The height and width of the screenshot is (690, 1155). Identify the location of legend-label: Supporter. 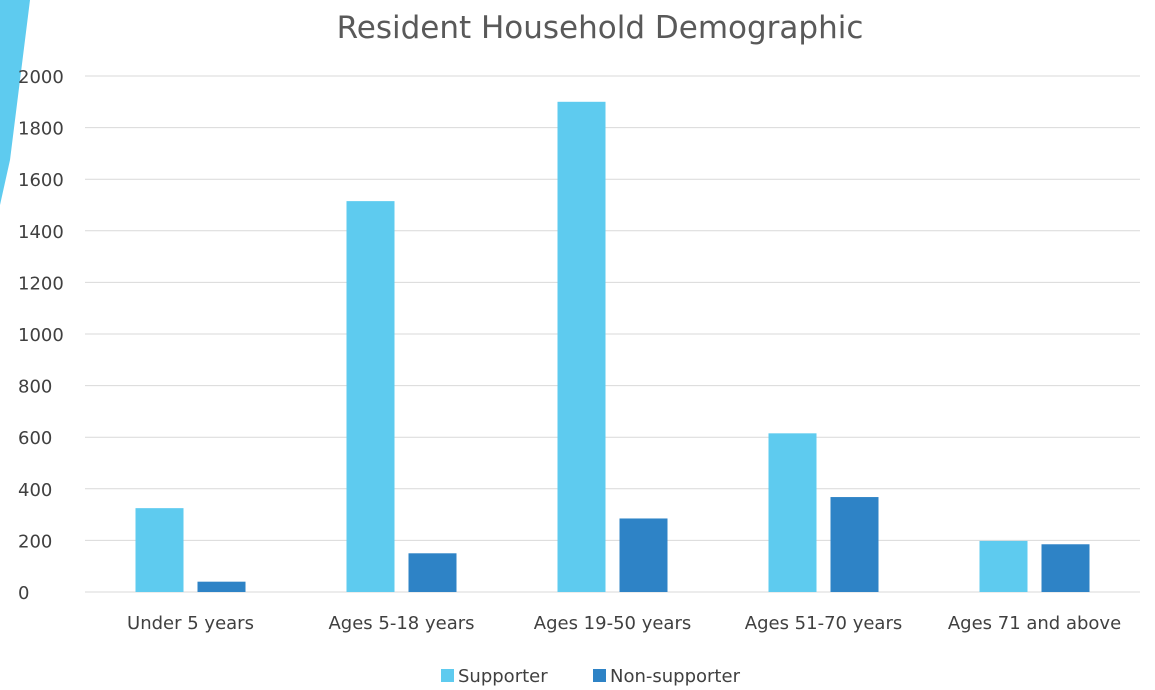
(503, 676).